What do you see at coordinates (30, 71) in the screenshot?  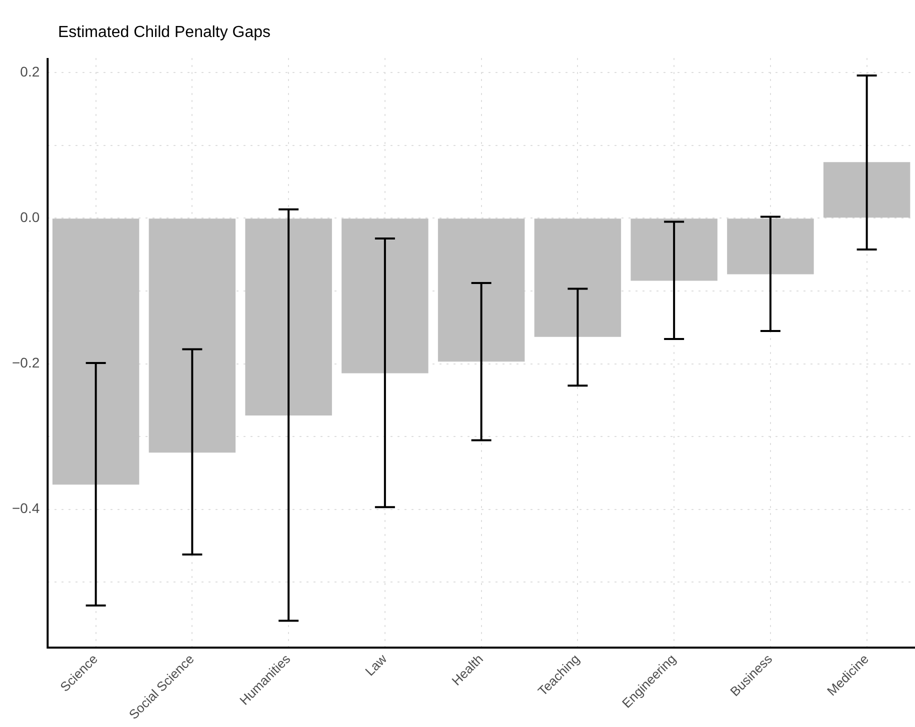 I see `y-tick-label: 0.2` at bounding box center [30, 71].